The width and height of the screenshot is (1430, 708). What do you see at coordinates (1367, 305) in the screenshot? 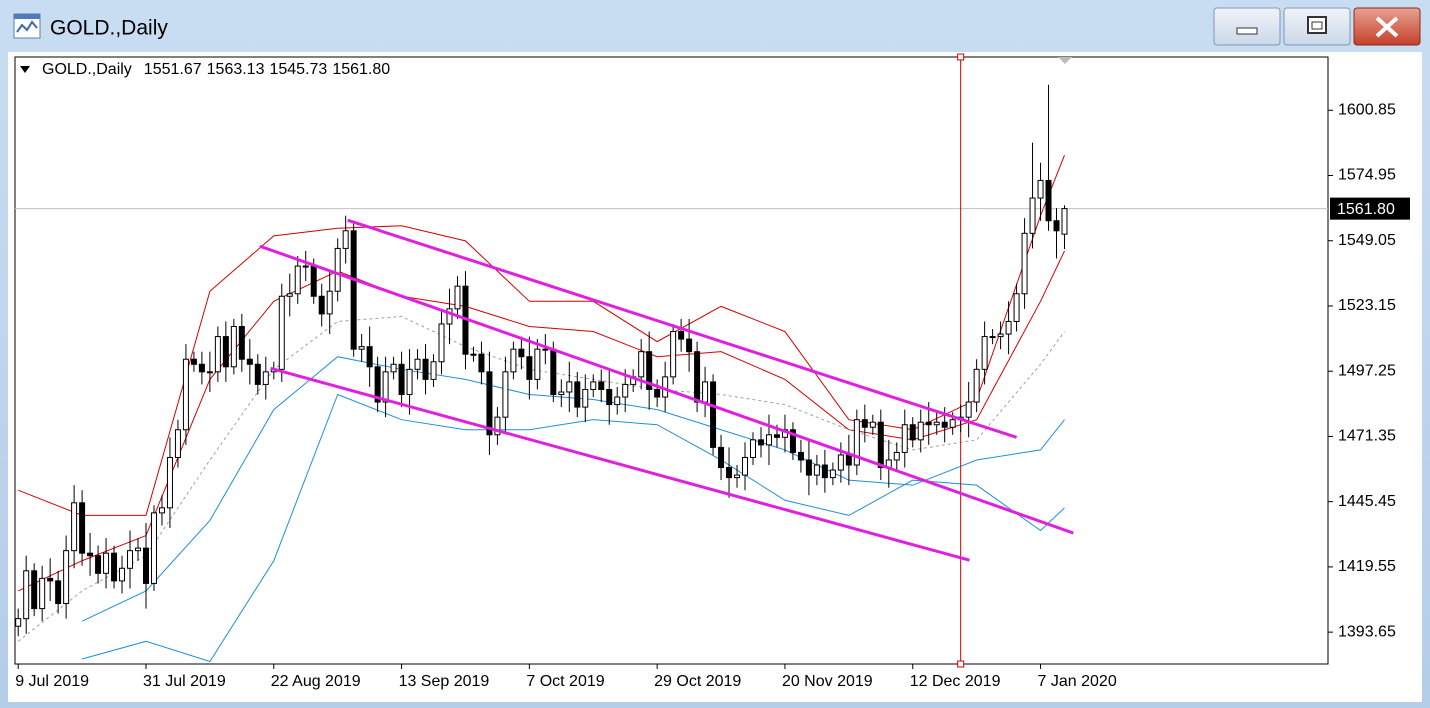
I see `y-tick-label: 1523.15` at bounding box center [1367, 305].